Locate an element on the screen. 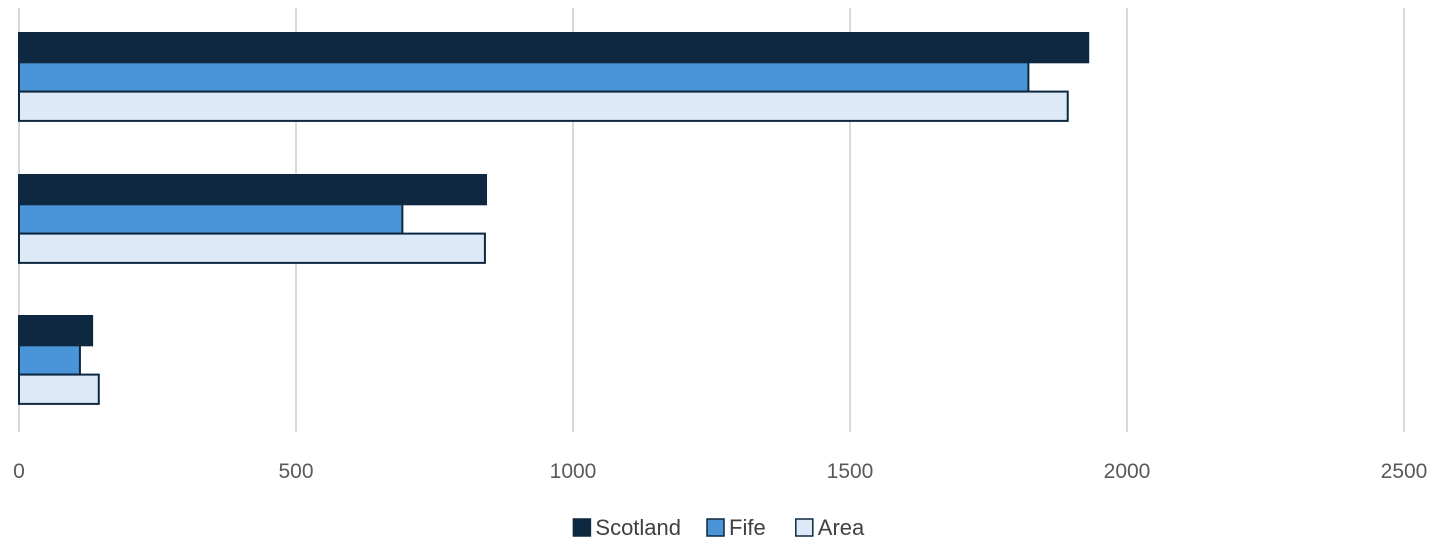  legend-swatch-scotland is located at coordinates (582, 527).